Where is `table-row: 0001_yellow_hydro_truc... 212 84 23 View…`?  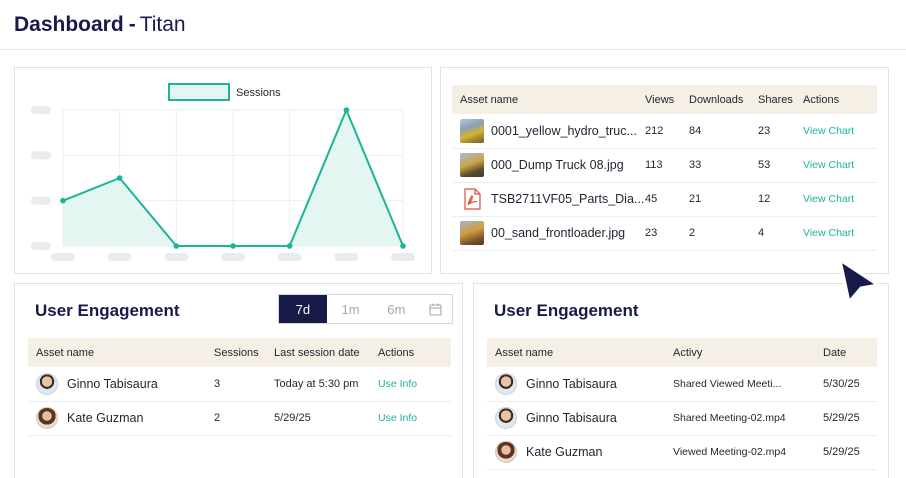
table-row: 0001_yellow_hydro_truc... 212 84 23 View… is located at coordinates (664, 131).